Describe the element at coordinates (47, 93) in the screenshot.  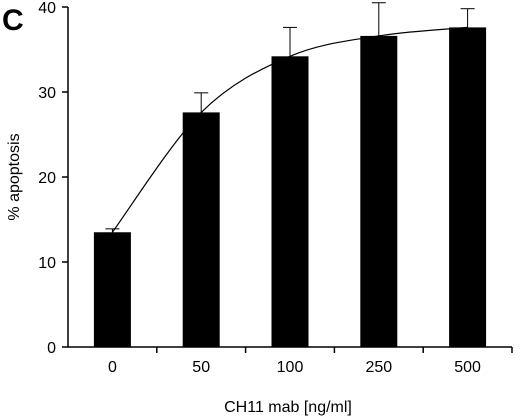
I see `y-tick-label: 30` at that location.